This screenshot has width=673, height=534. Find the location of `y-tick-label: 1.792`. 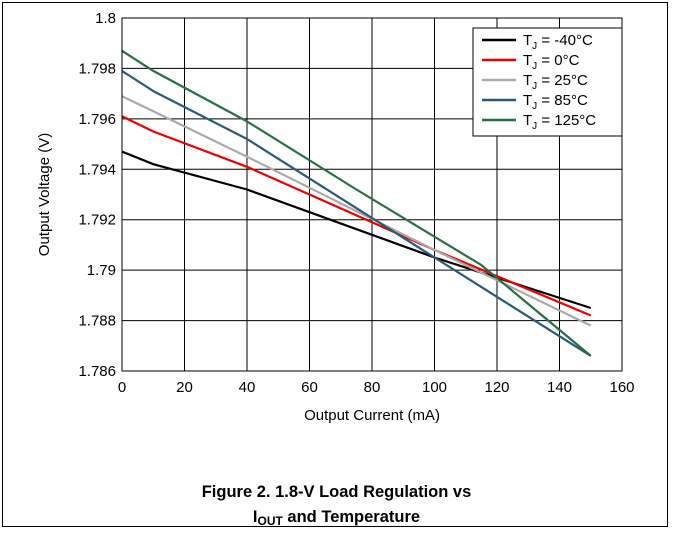

y-tick-label: 1.792 is located at coordinates (97, 220).